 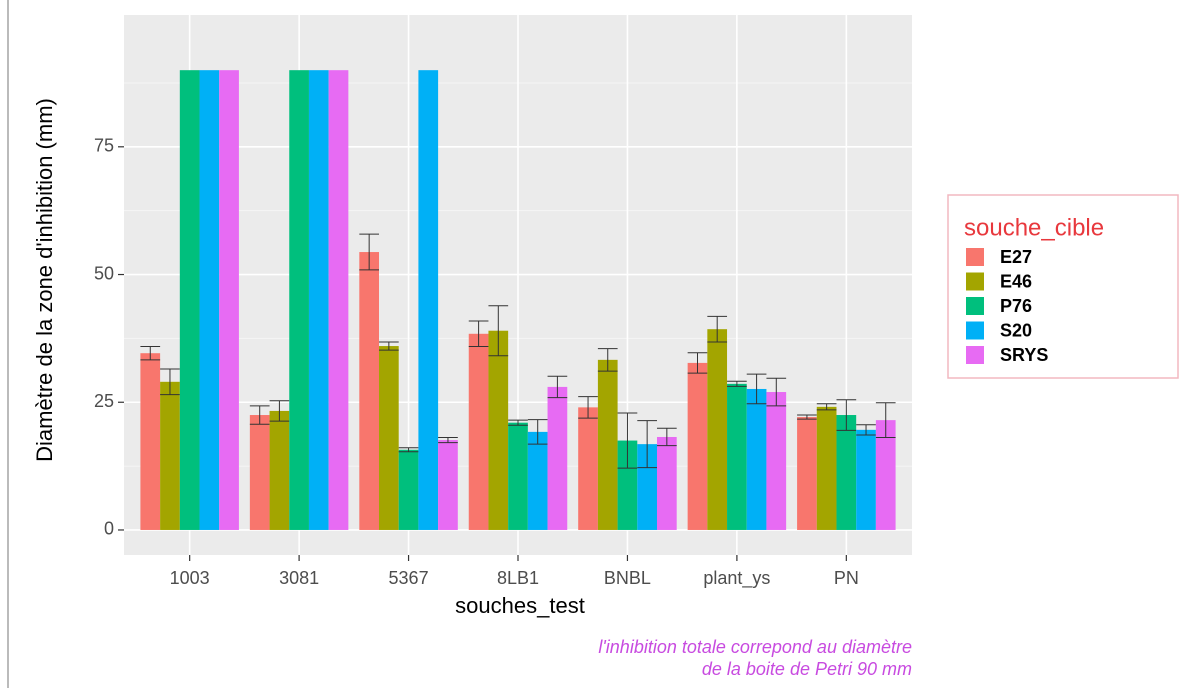 What do you see at coordinates (1063, 286) in the screenshot?
I see `legend-box` at bounding box center [1063, 286].